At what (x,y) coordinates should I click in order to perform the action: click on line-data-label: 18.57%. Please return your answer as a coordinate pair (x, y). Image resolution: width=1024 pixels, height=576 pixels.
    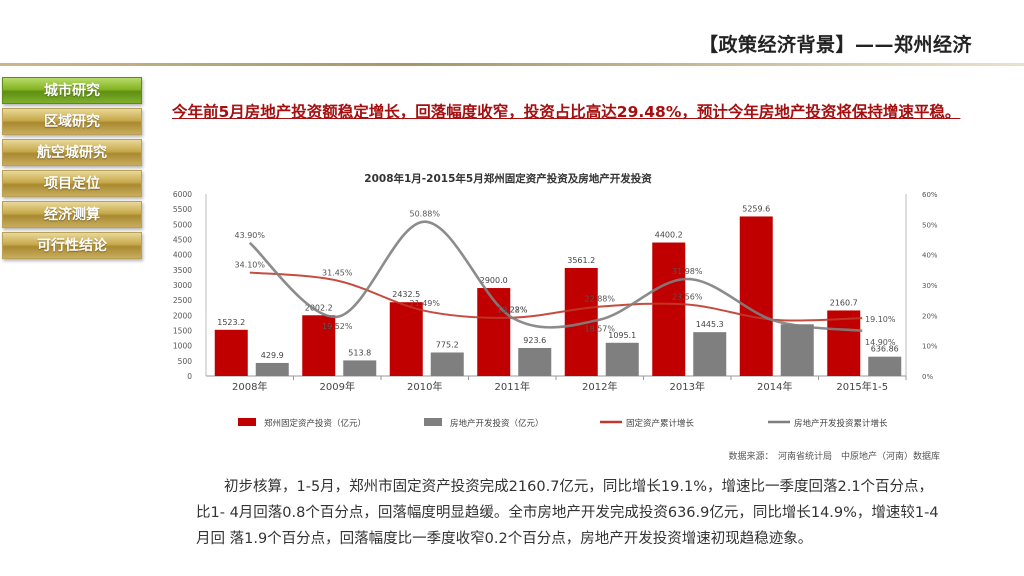
    Looking at the image, I should click on (599, 329).